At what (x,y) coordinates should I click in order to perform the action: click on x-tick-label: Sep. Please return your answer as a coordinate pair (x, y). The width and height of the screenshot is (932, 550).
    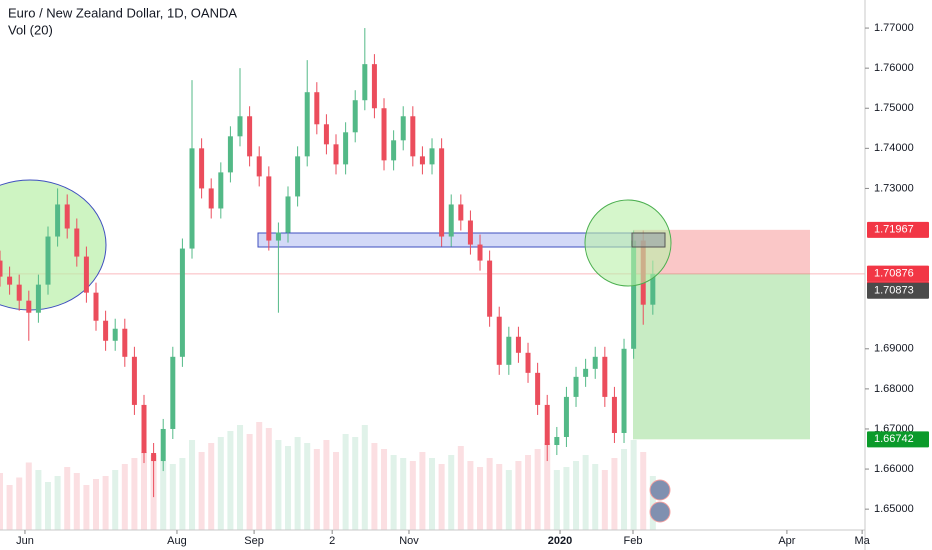
    Looking at the image, I should click on (254, 541).